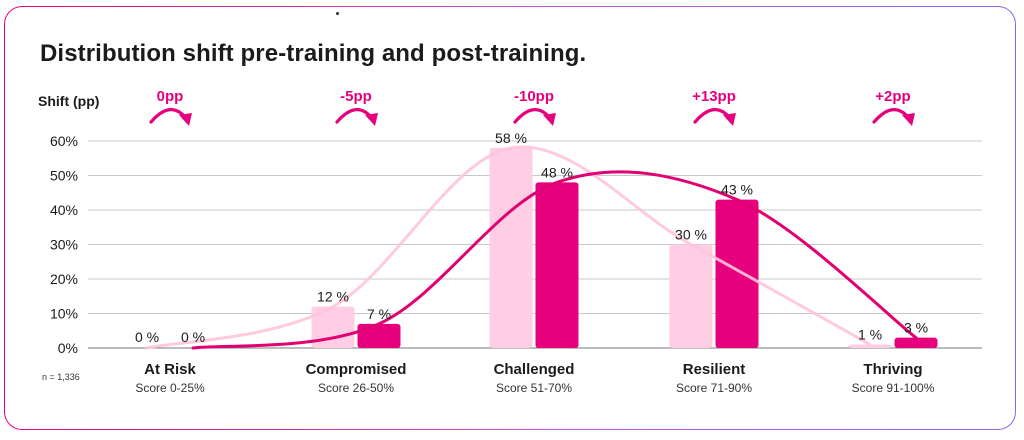 The image size is (1024, 440). I want to click on y-tick-label: 60%, so click(64, 141).